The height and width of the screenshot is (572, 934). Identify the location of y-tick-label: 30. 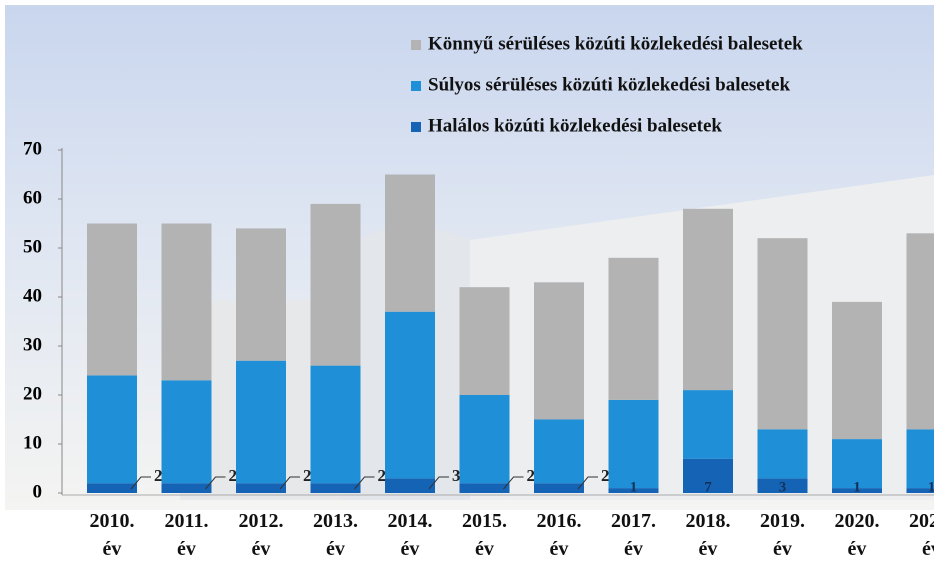
(32, 344).